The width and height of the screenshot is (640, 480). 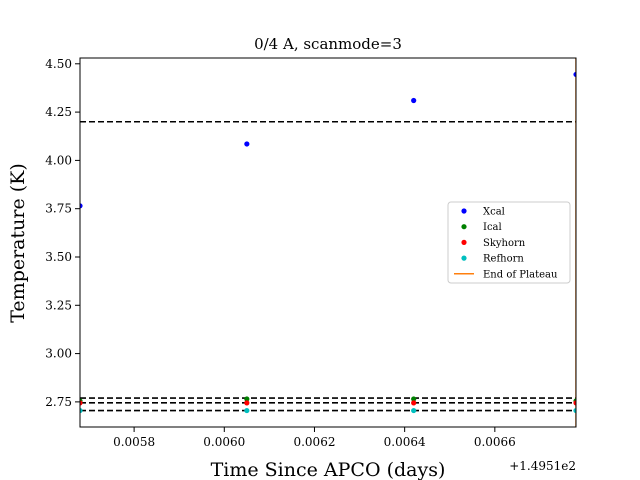 What do you see at coordinates (134, 442) in the screenshot?
I see `x-tick-label: 0.0058` at bounding box center [134, 442].